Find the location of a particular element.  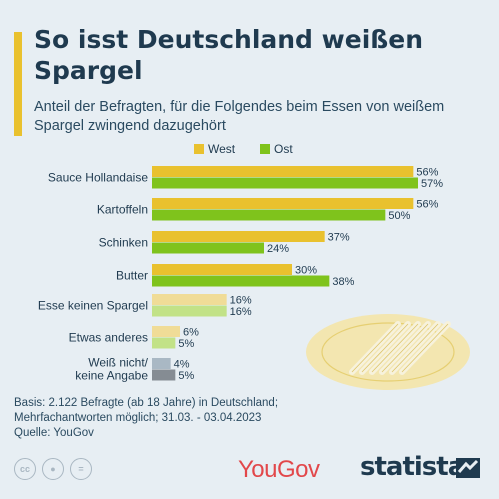

data-label: 24% is located at coordinates (278, 249).